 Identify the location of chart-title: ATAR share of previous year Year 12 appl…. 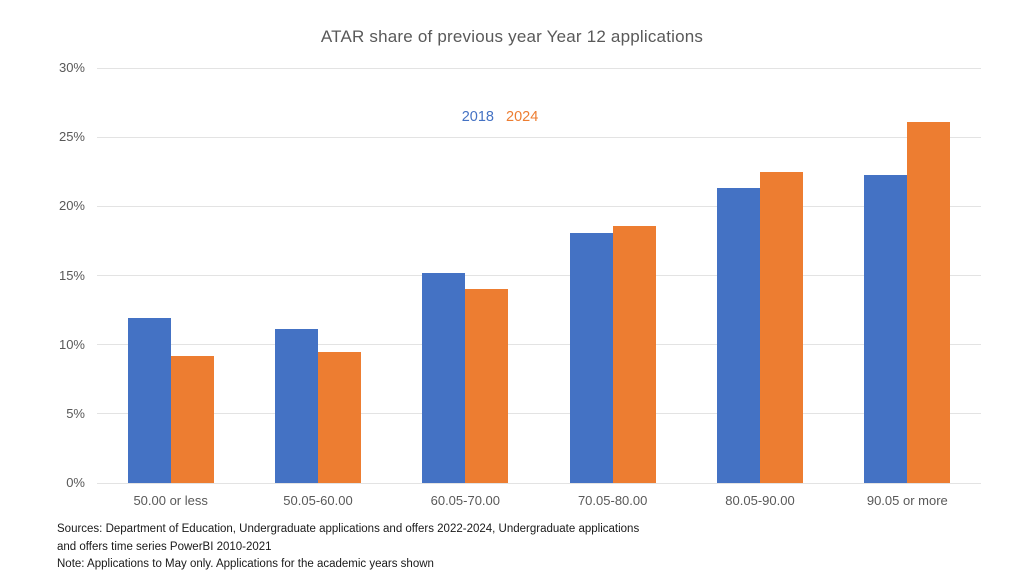
(512, 36).